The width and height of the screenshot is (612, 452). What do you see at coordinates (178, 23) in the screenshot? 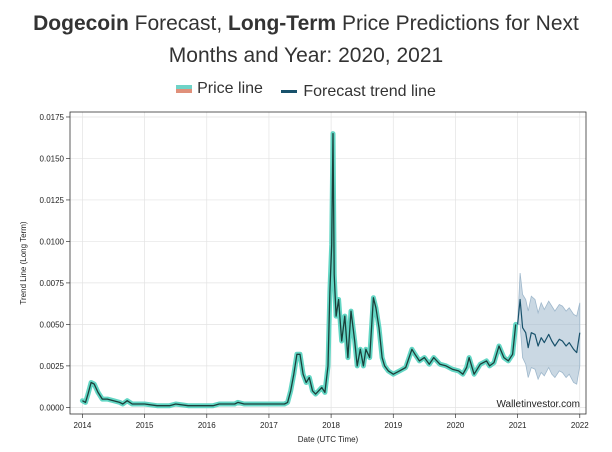
I see `title-text-1: Forecast,` at bounding box center [178, 23].